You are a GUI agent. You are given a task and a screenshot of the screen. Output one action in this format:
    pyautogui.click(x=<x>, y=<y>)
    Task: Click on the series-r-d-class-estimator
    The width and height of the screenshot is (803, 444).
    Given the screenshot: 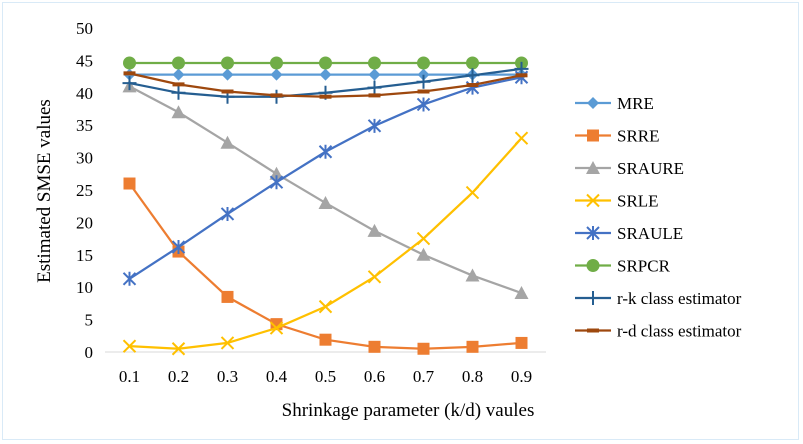 What is the action you would take?
    pyautogui.click(x=325, y=85)
    